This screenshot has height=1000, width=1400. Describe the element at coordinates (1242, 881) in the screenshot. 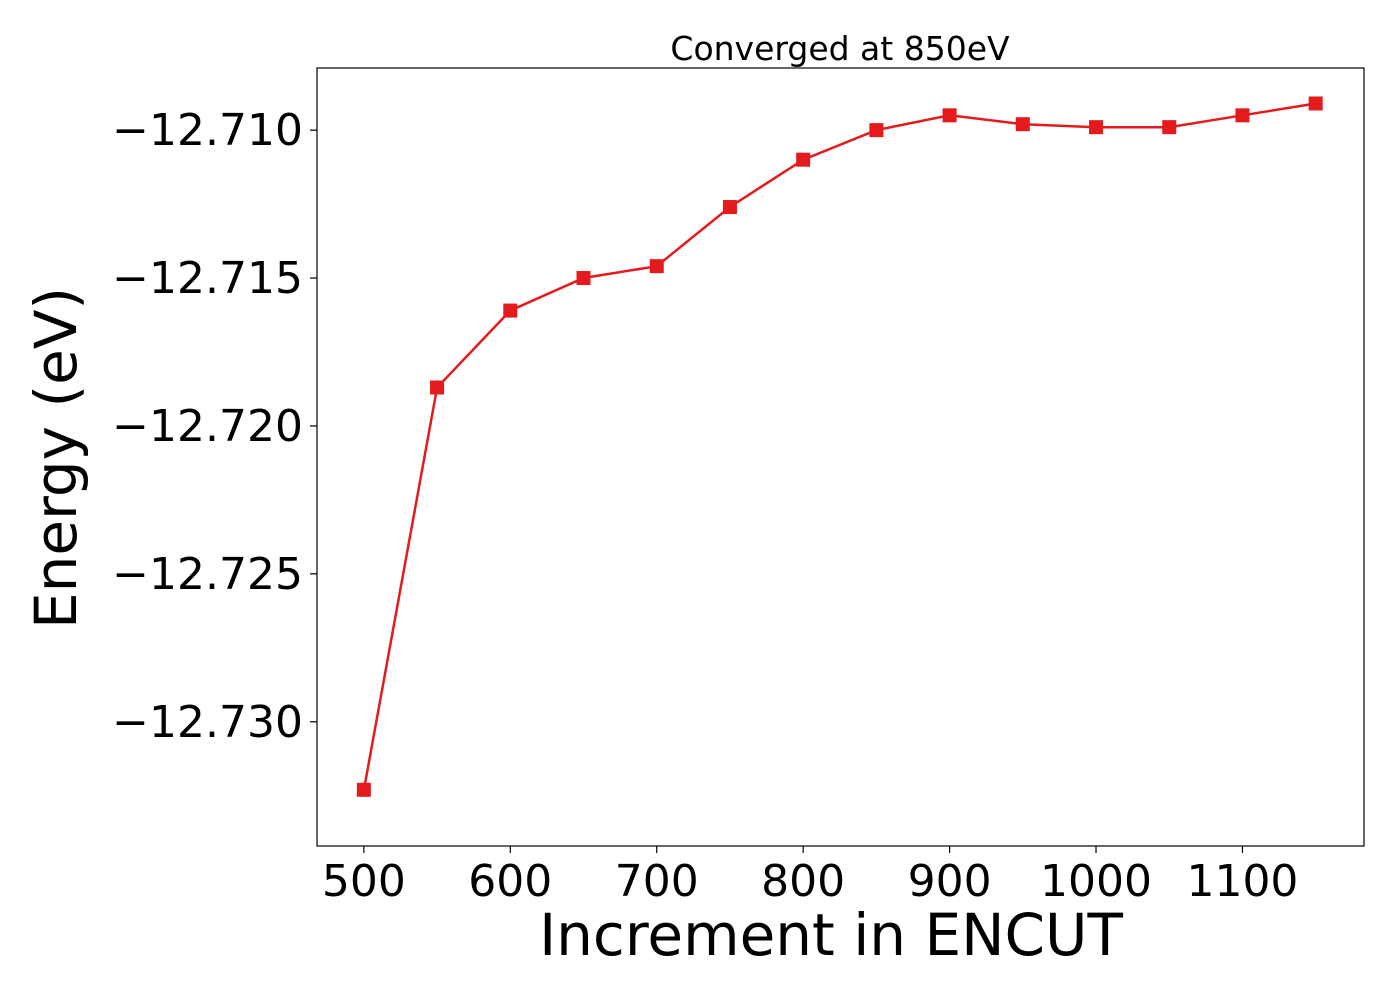

I see `x-tick-label: 1100` at that location.